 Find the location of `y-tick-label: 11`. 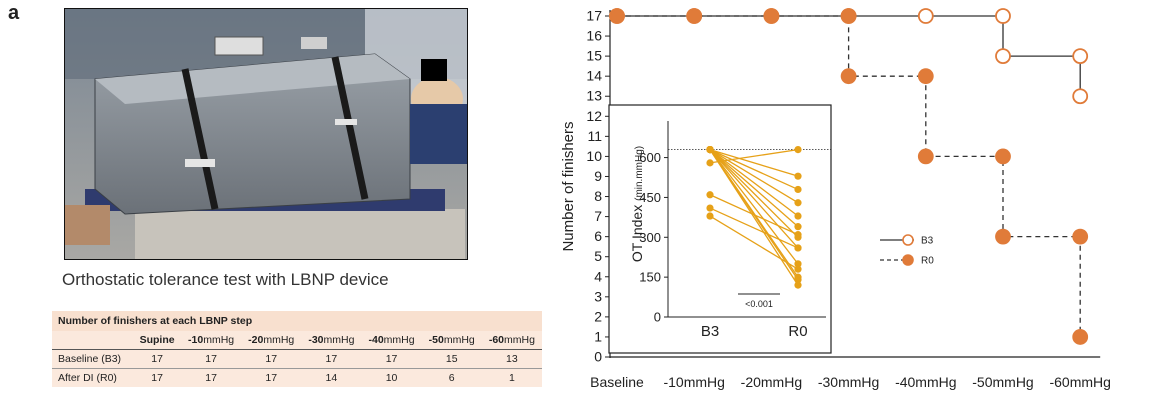

y-tick-label: 11 is located at coordinates (594, 136).